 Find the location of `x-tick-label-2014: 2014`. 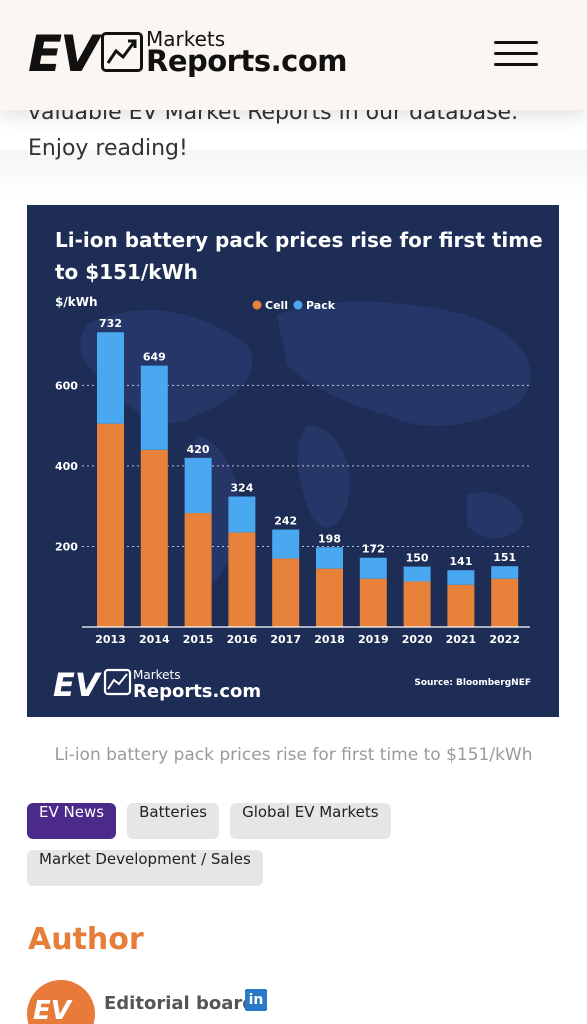

x-tick-label-2014: 2014 is located at coordinates (154, 639).